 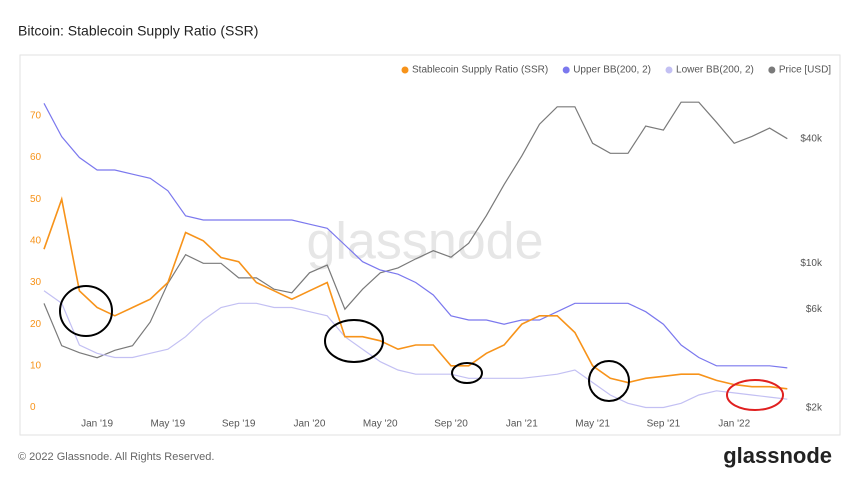 I want to click on x-tick-label: Jan '21, so click(x=522, y=424).